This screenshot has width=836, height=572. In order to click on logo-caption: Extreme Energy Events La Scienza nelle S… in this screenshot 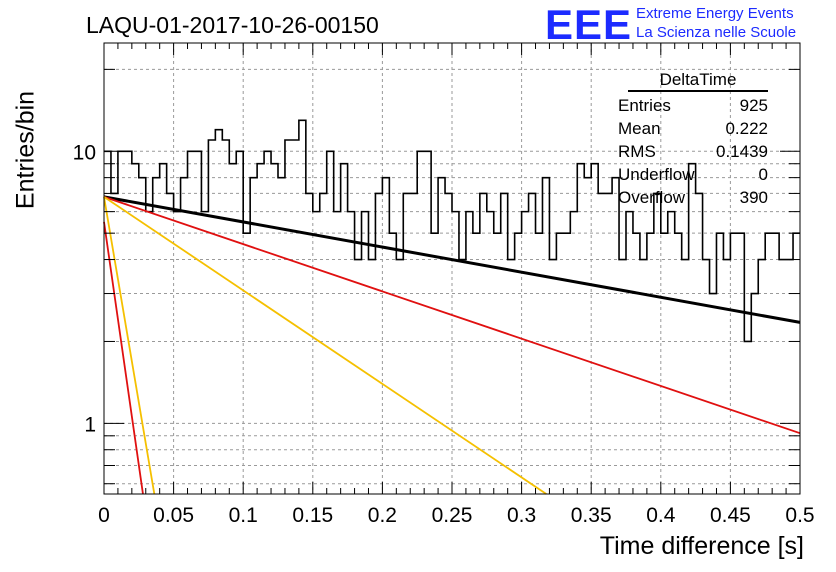, I will do `click(716, 23)`.